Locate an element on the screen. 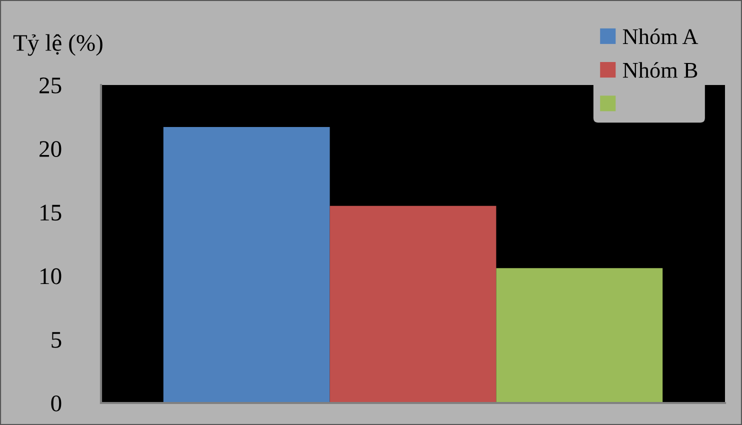 Image resolution: width=742 pixels, height=425 pixels. y-tick-label: 25 is located at coordinates (51, 86).